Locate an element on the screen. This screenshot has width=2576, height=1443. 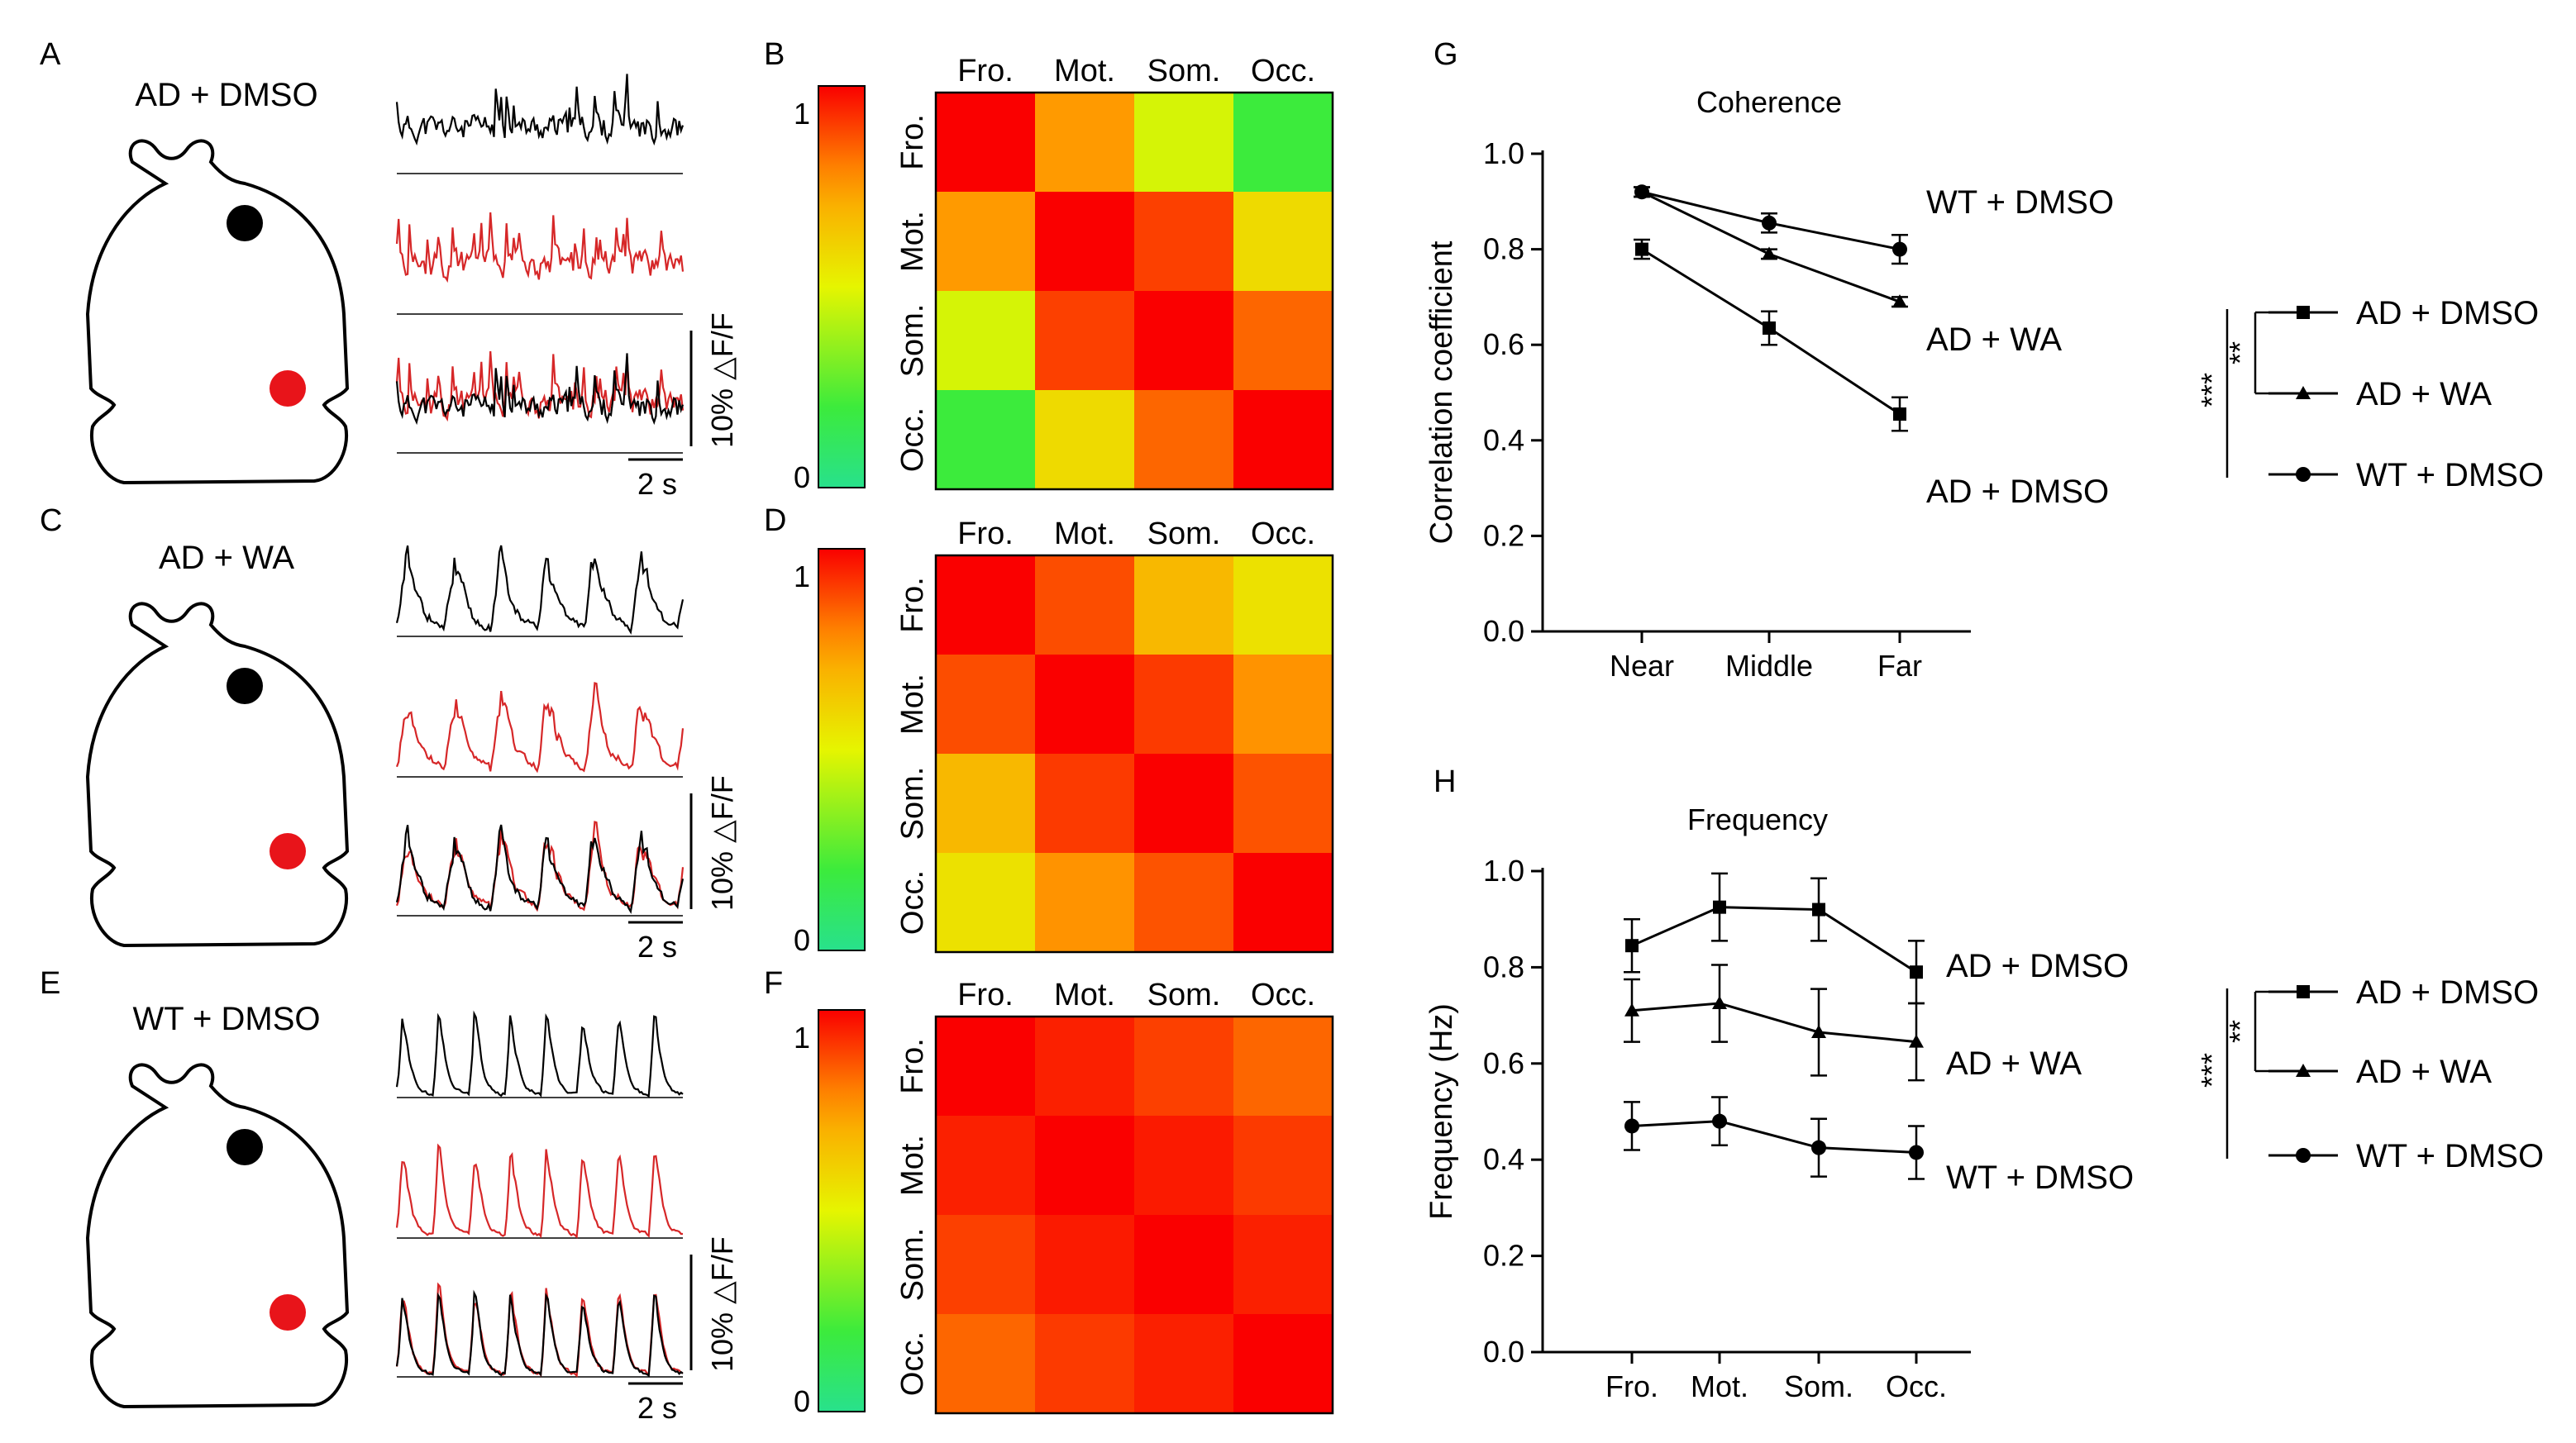
panel-letter-a: A is located at coordinates (50, 54).